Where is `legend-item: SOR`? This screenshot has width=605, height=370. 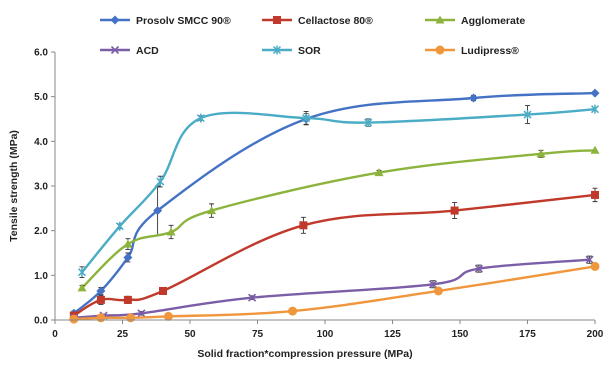 legend-item: SOR is located at coordinates (291, 51).